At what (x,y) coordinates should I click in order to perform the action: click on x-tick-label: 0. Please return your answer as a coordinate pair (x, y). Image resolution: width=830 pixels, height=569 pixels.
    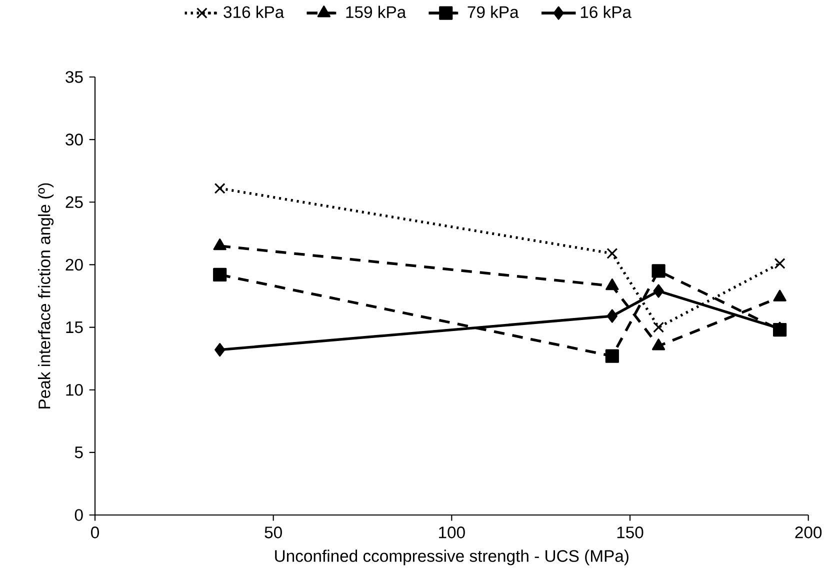
    Looking at the image, I should click on (95, 532).